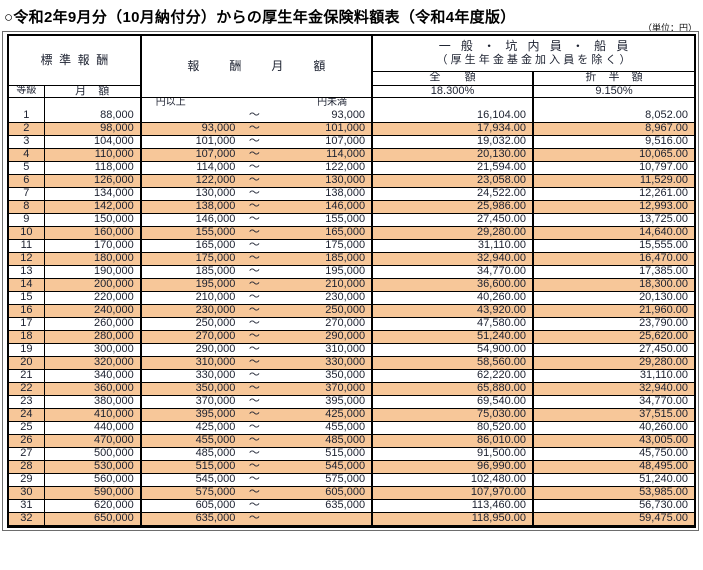 The height and width of the screenshot is (570, 703). What do you see at coordinates (320, 298) in the screenshot?
I see `range-to-cell: 230,000` at bounding box center [320, 298].